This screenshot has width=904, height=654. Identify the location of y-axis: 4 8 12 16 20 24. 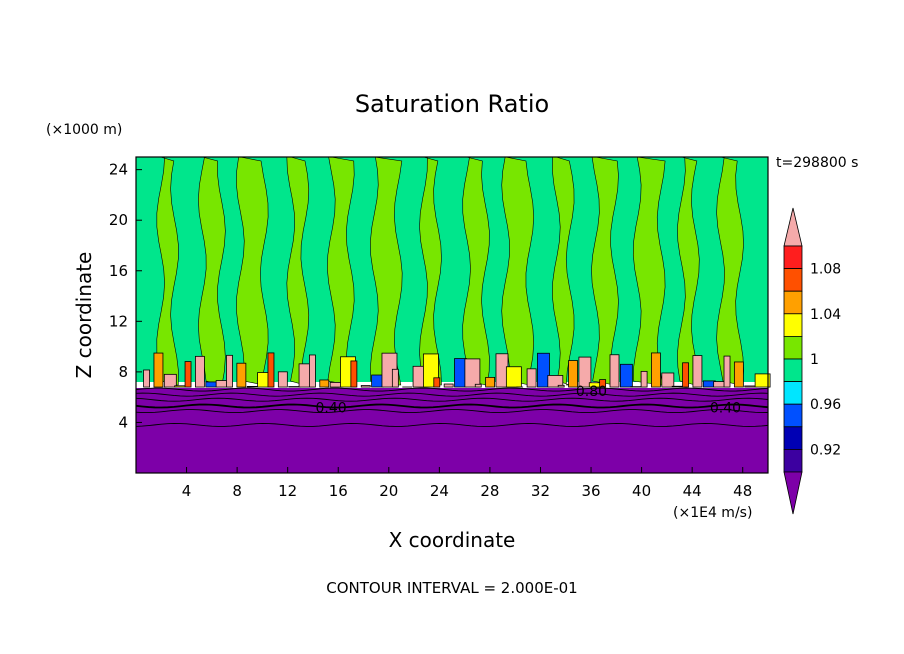
(125, 296).